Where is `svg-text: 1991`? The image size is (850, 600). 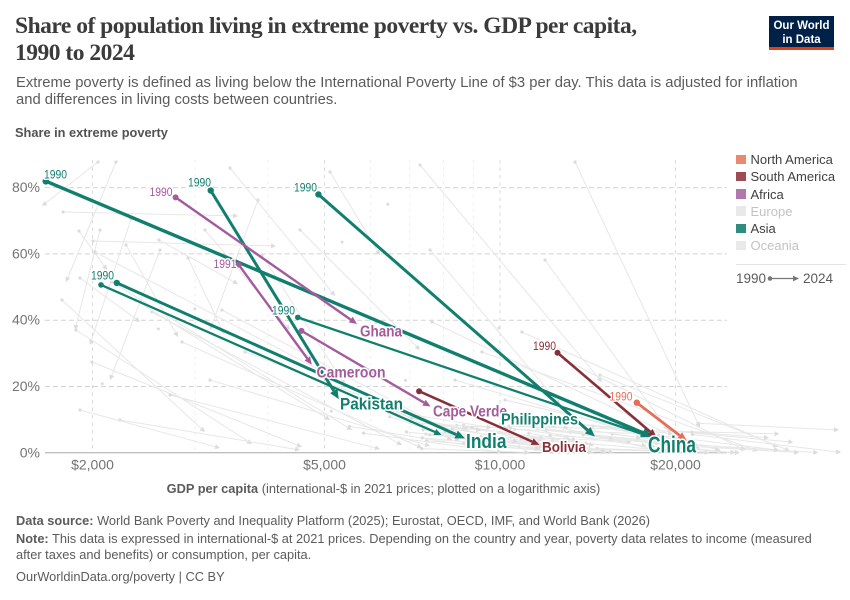 svg-text: 1991 is located at coordinates (225, 265).